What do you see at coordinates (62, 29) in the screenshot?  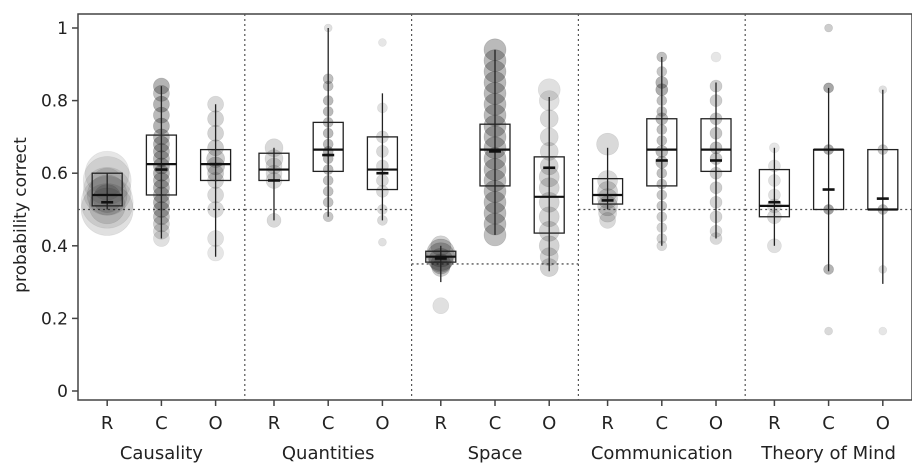 I see `y-tick-label: 1` at bounding box center [62, 29].